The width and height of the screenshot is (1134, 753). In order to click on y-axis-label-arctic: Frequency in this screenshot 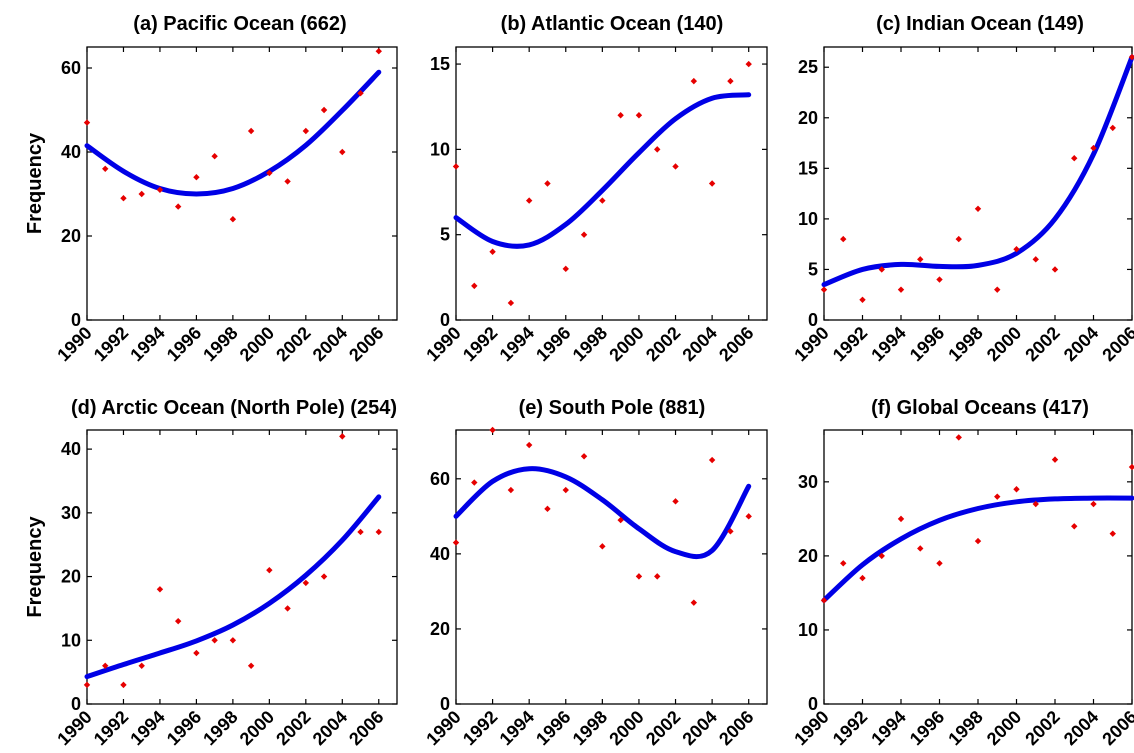, I will do `click(35, 567)`.